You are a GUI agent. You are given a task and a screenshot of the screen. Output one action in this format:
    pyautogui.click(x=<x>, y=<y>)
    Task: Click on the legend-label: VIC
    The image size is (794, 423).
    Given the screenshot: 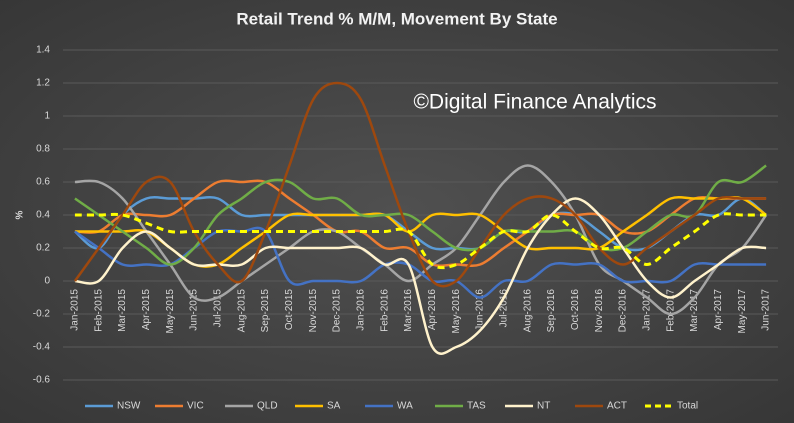 What is the action you would take?
    pyautogui.click(x=195, y=406)
    